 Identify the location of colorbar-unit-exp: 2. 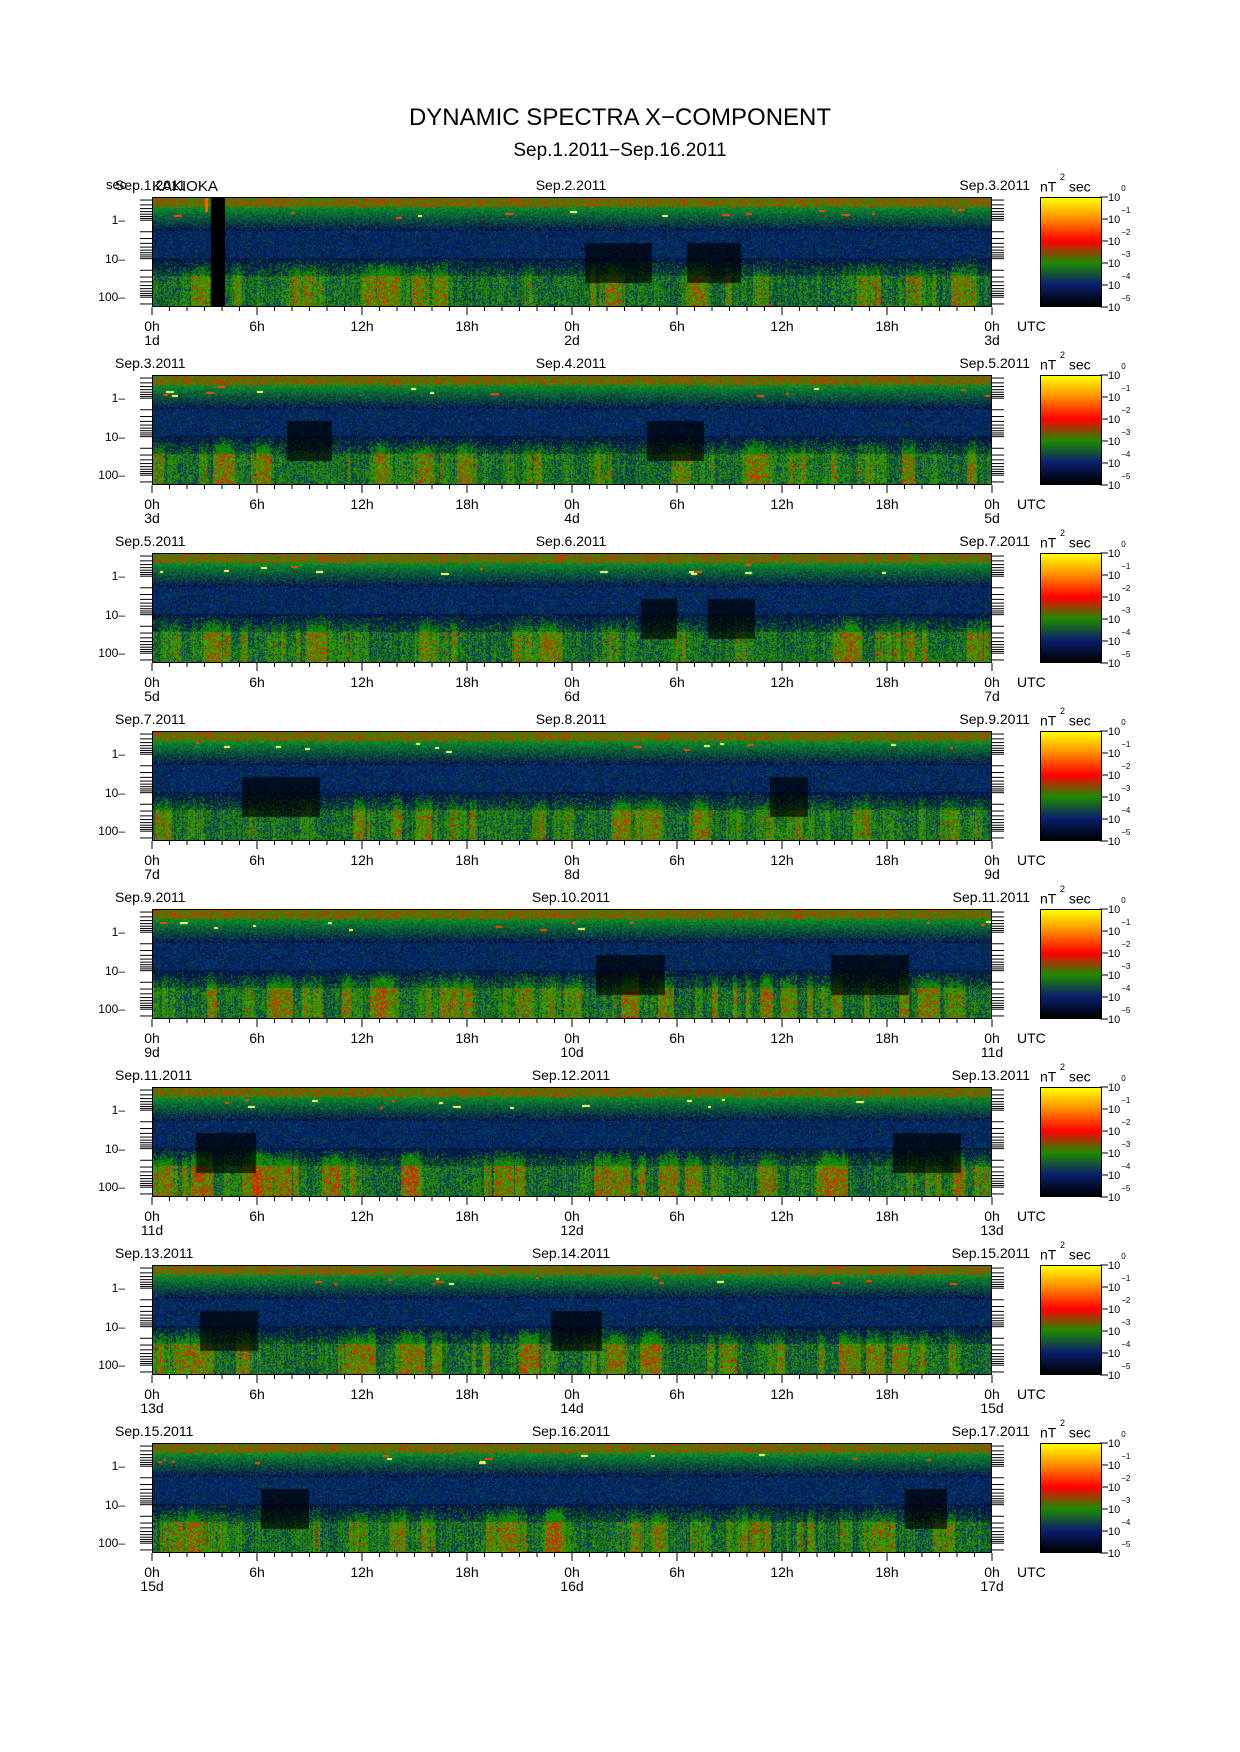
(1062, 711).